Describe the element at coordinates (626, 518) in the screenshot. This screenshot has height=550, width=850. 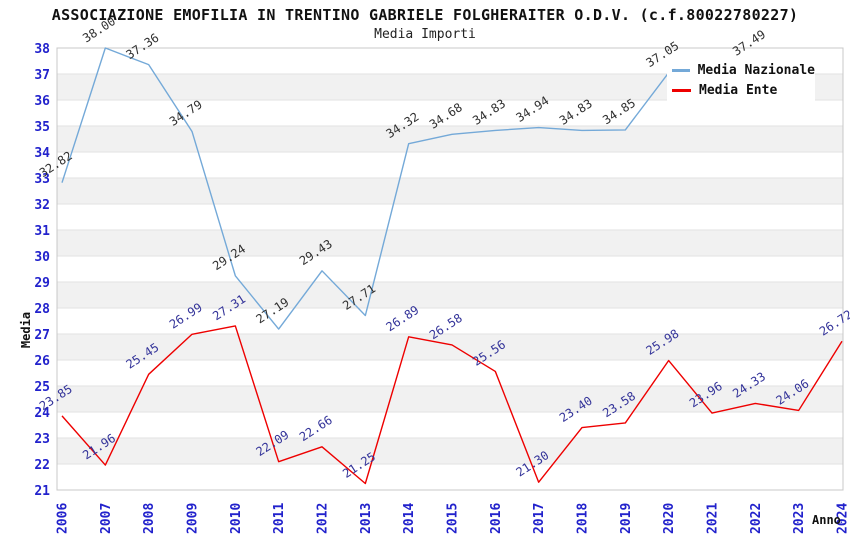
I see `x-tick-label: 2019` at that location.